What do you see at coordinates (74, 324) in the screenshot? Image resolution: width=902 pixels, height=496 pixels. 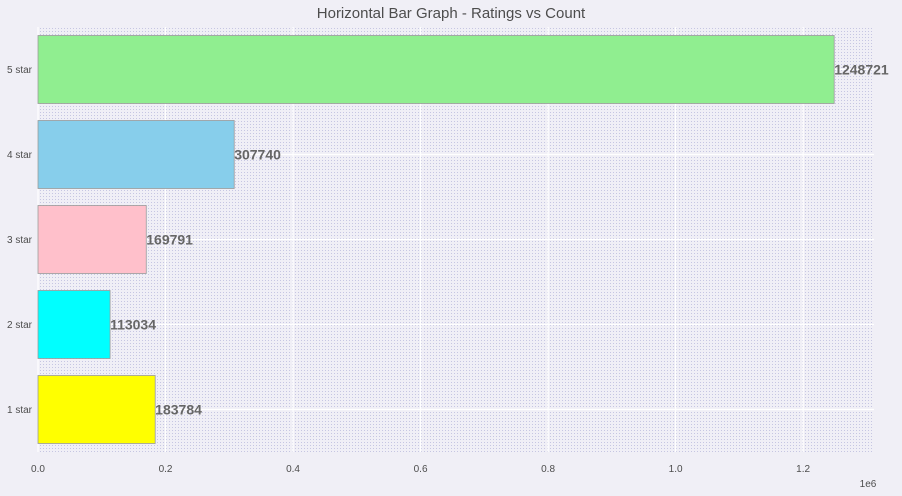 I see `bar-2-star` at bounding box center [74, 324].